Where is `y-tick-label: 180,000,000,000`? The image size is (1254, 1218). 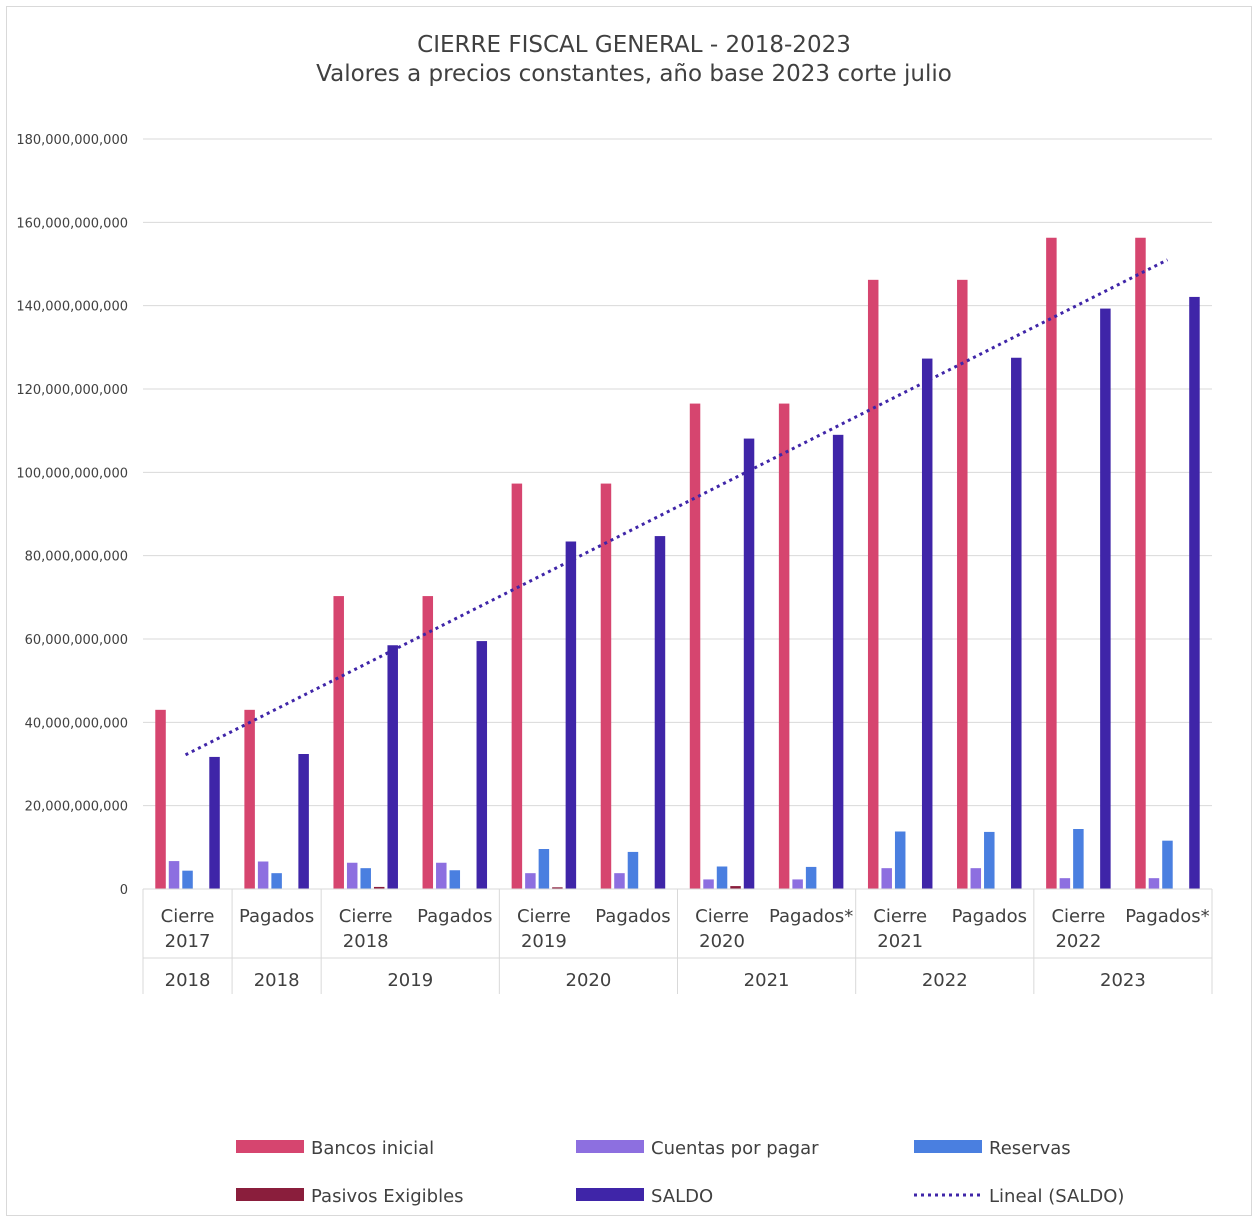 y-tick-label: 180,000,000,000 is located at coordinates (72, 140).